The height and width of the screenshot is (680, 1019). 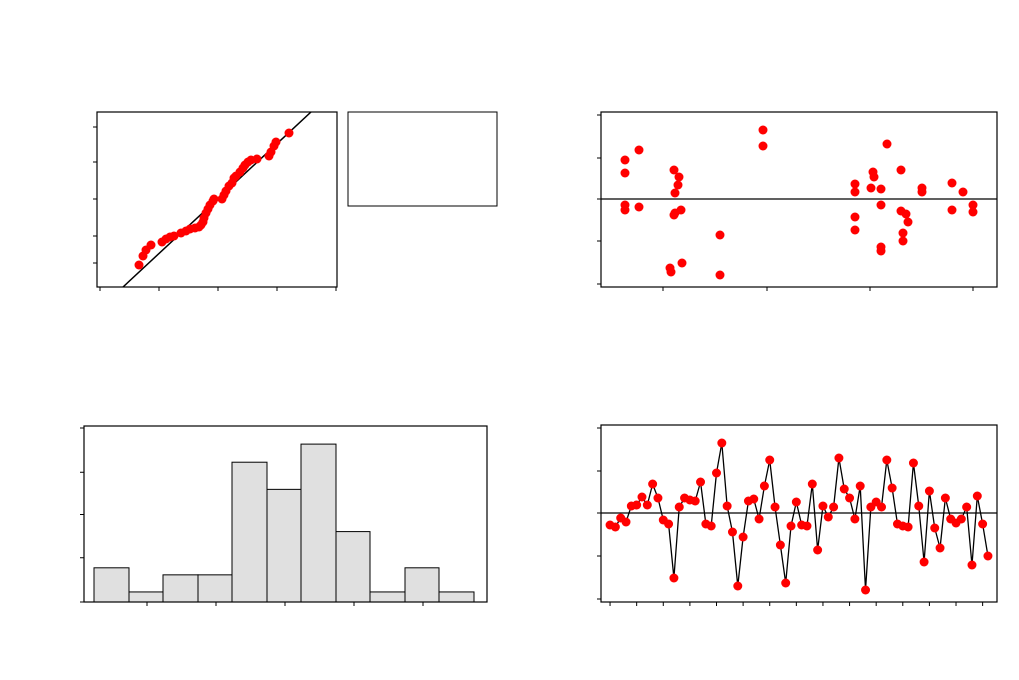 I want to click on legend-box, so click(x=422, y=159).